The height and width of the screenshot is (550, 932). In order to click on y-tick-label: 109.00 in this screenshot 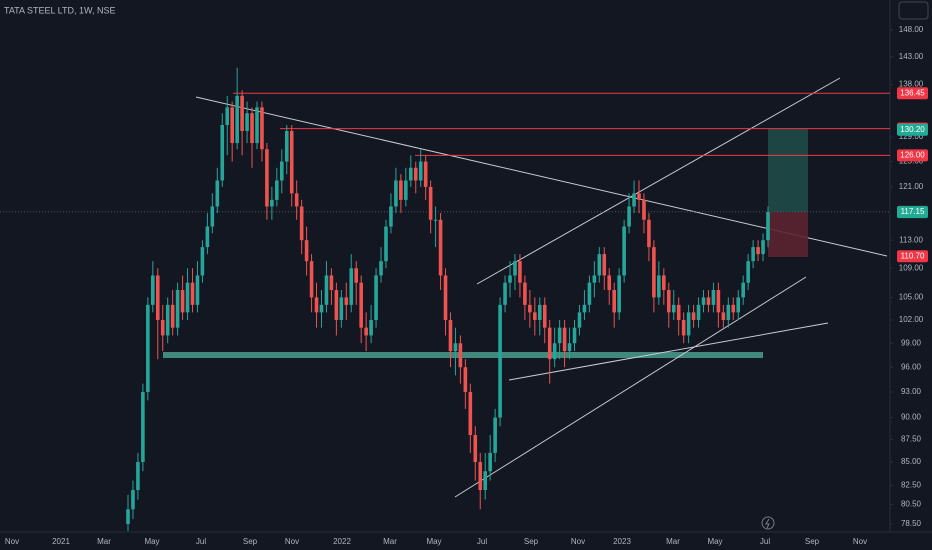, I will do `click(911, 267)`.